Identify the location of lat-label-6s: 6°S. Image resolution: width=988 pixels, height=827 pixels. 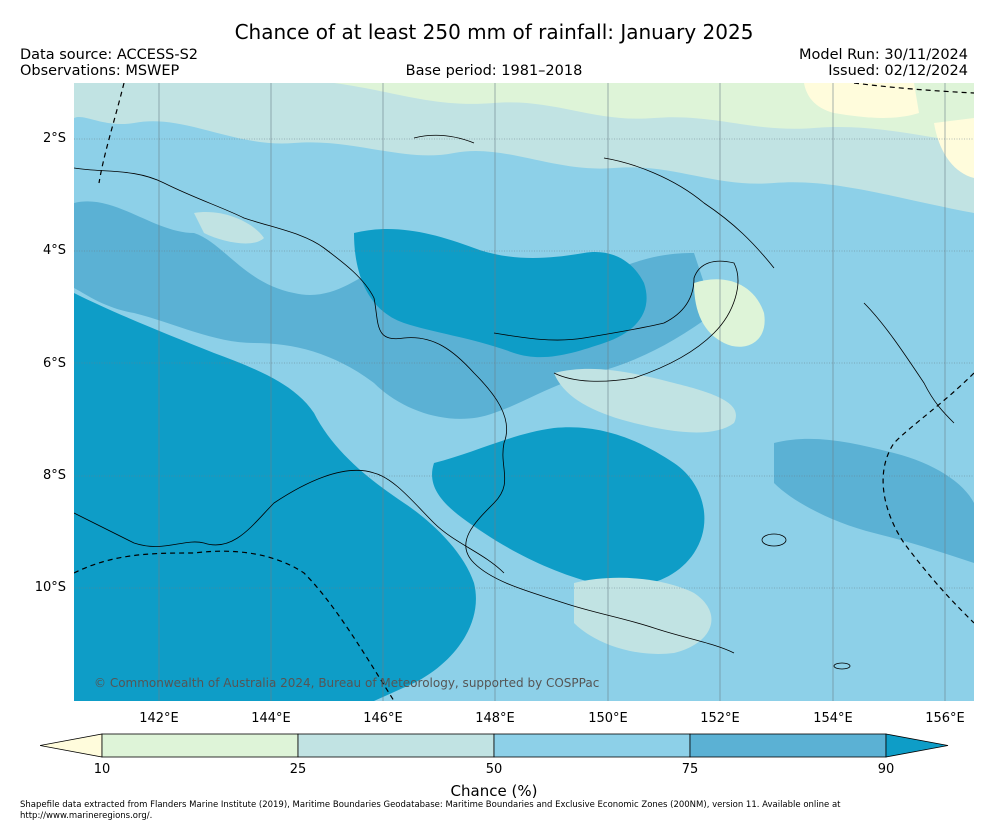
(54, 363).